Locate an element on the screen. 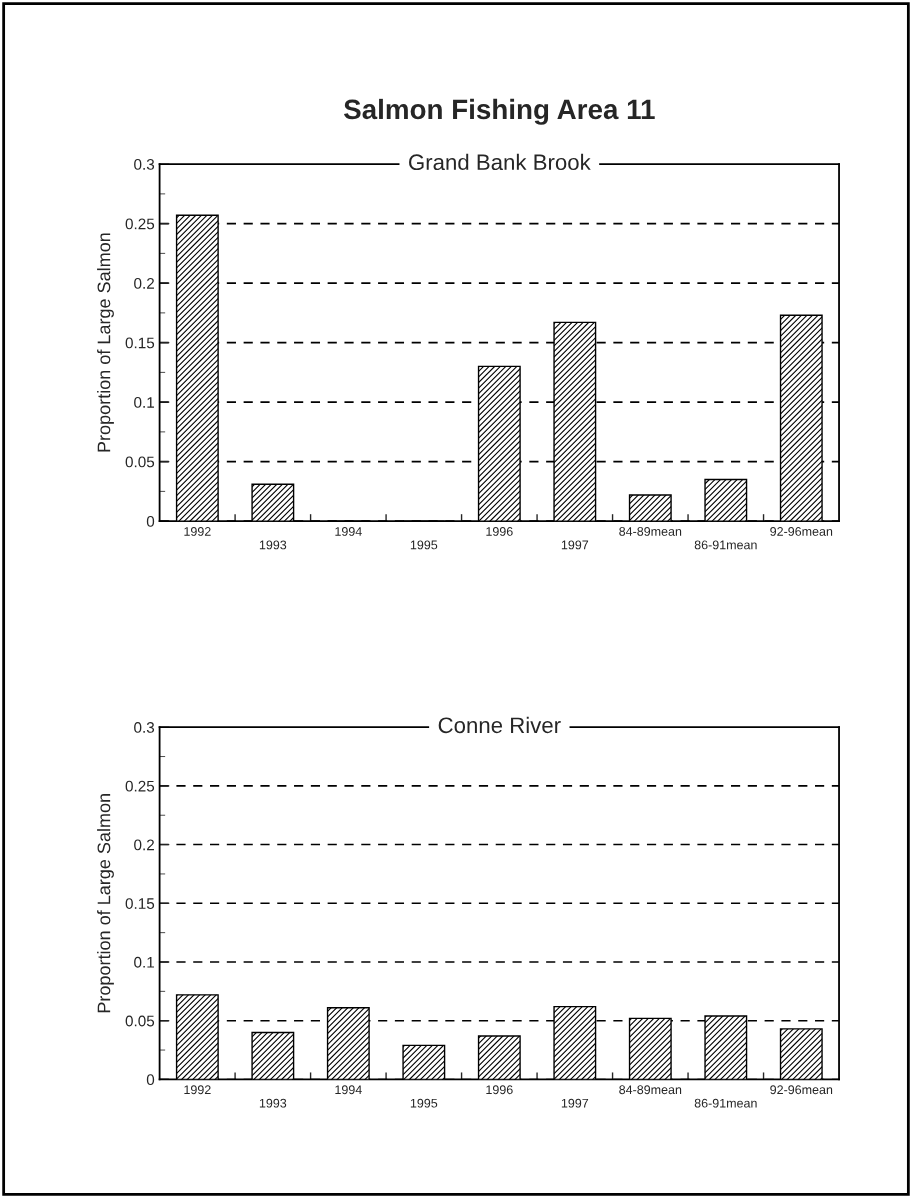  chart-subtitle: Grand Bank Brook is located at coordinates (500, 162).